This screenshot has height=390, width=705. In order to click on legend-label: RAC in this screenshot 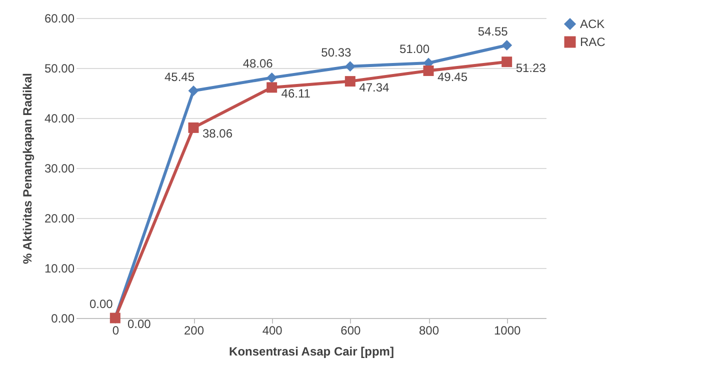, I will do `click(593, 42)`.